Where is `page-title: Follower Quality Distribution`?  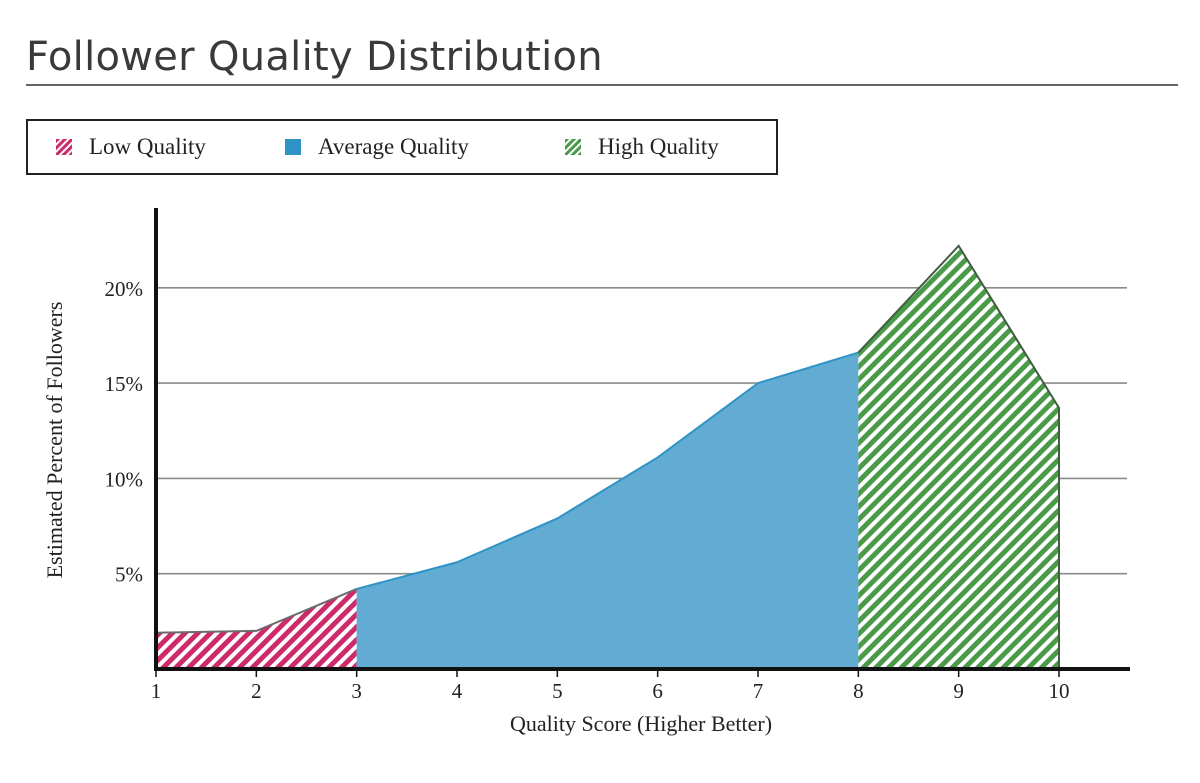
page-title: Follower Quality Distribution is located at coordinates (314, 57).